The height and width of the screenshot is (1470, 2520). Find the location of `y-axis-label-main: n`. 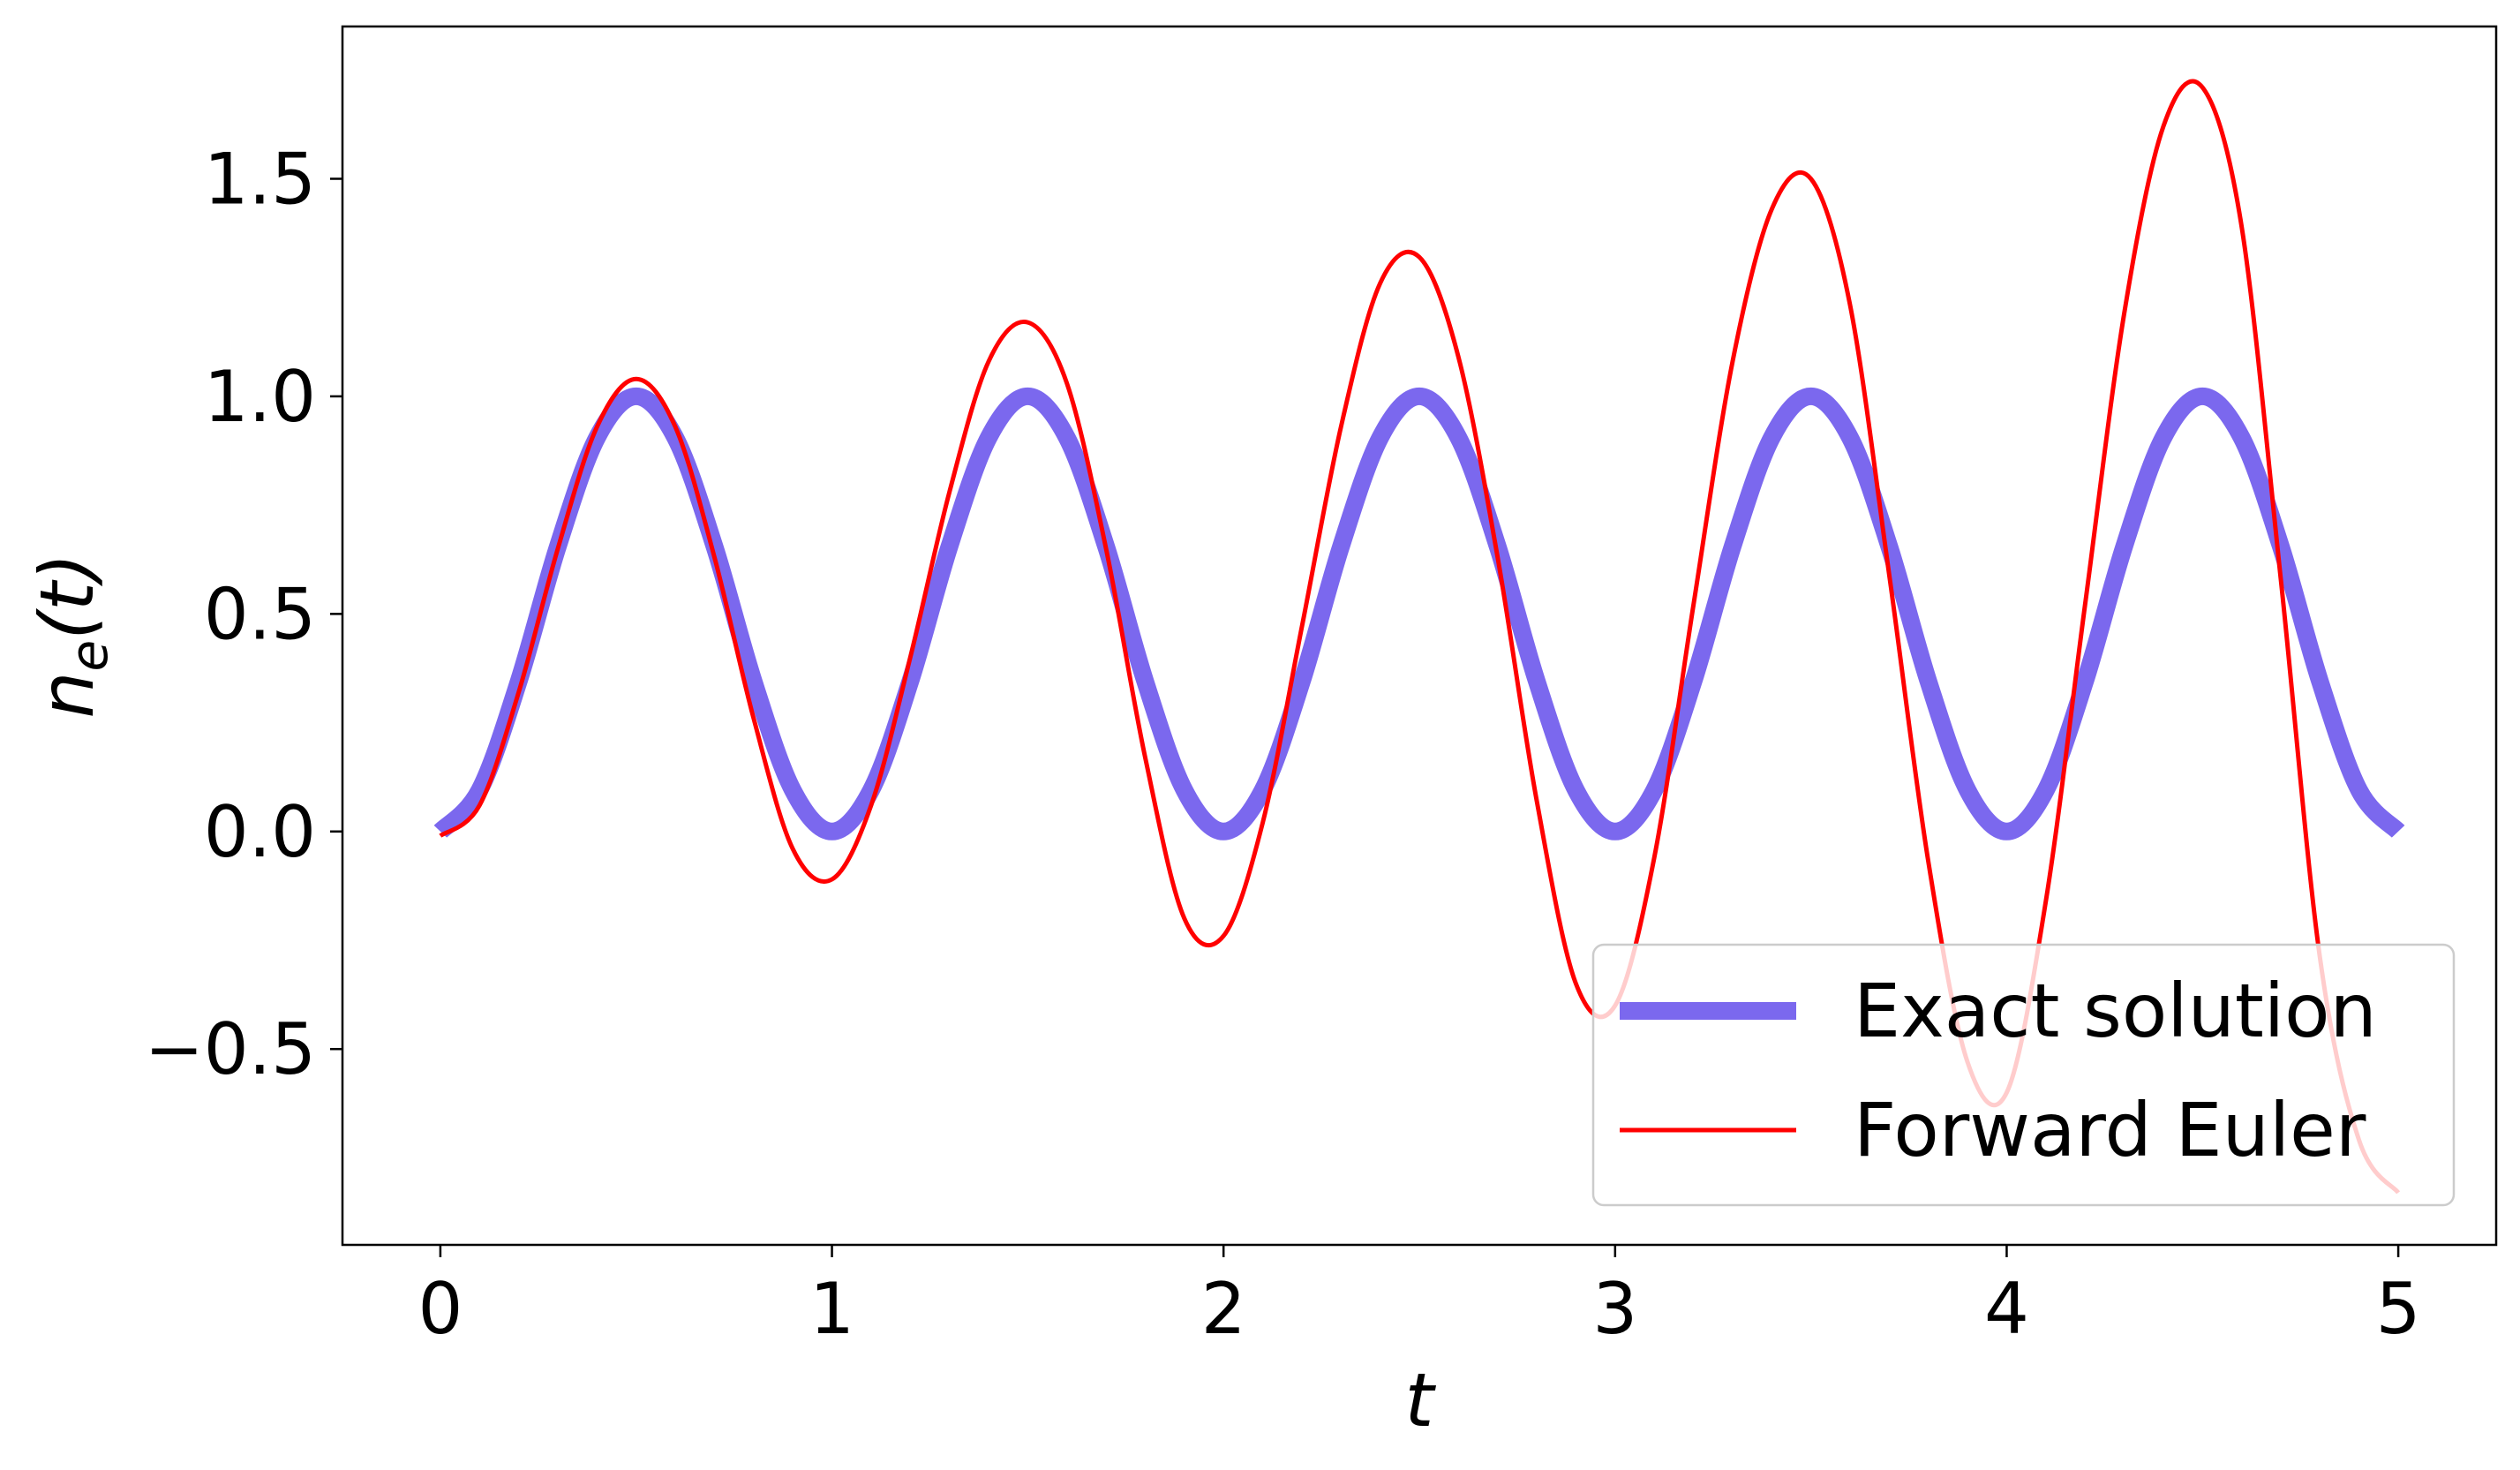

y-axis-label-main: n is located at coordinates (67, 694).